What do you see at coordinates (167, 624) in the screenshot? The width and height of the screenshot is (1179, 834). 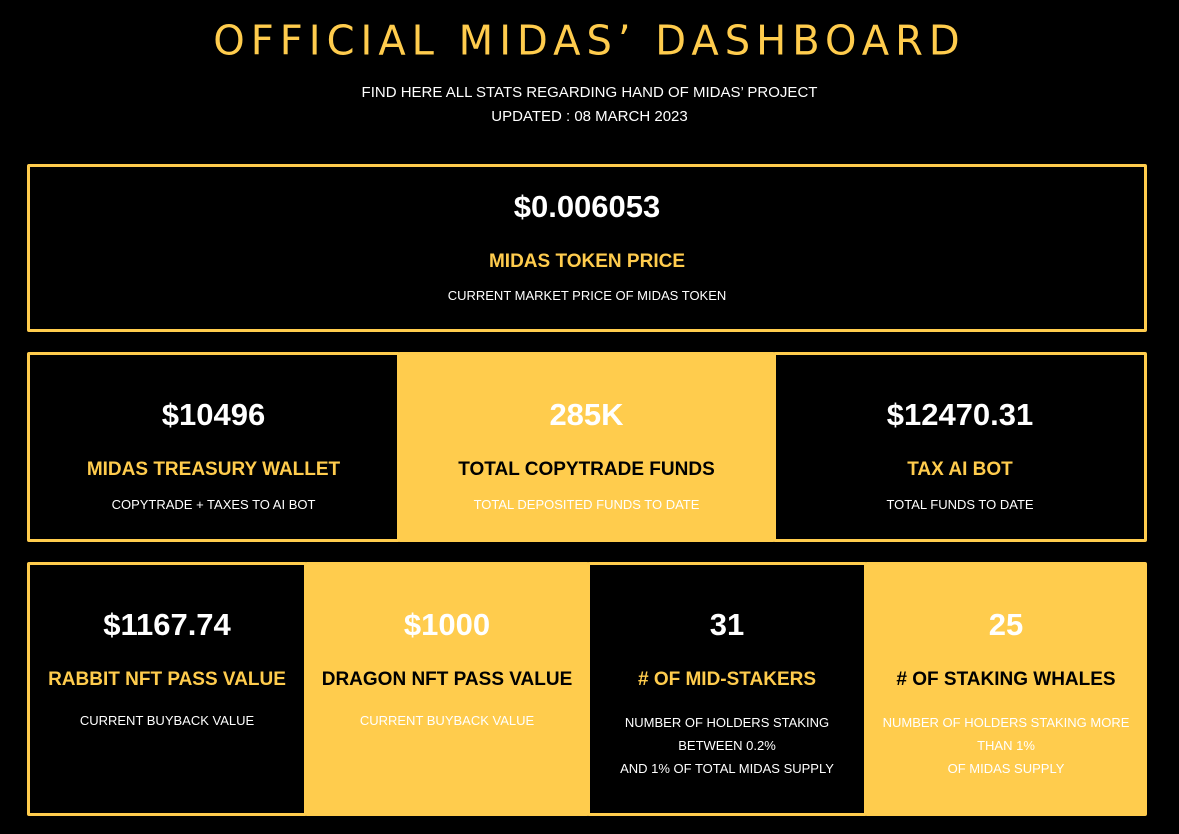 I see `rabbit-nft-value: $1167.74` at bounding box center [167, 624].